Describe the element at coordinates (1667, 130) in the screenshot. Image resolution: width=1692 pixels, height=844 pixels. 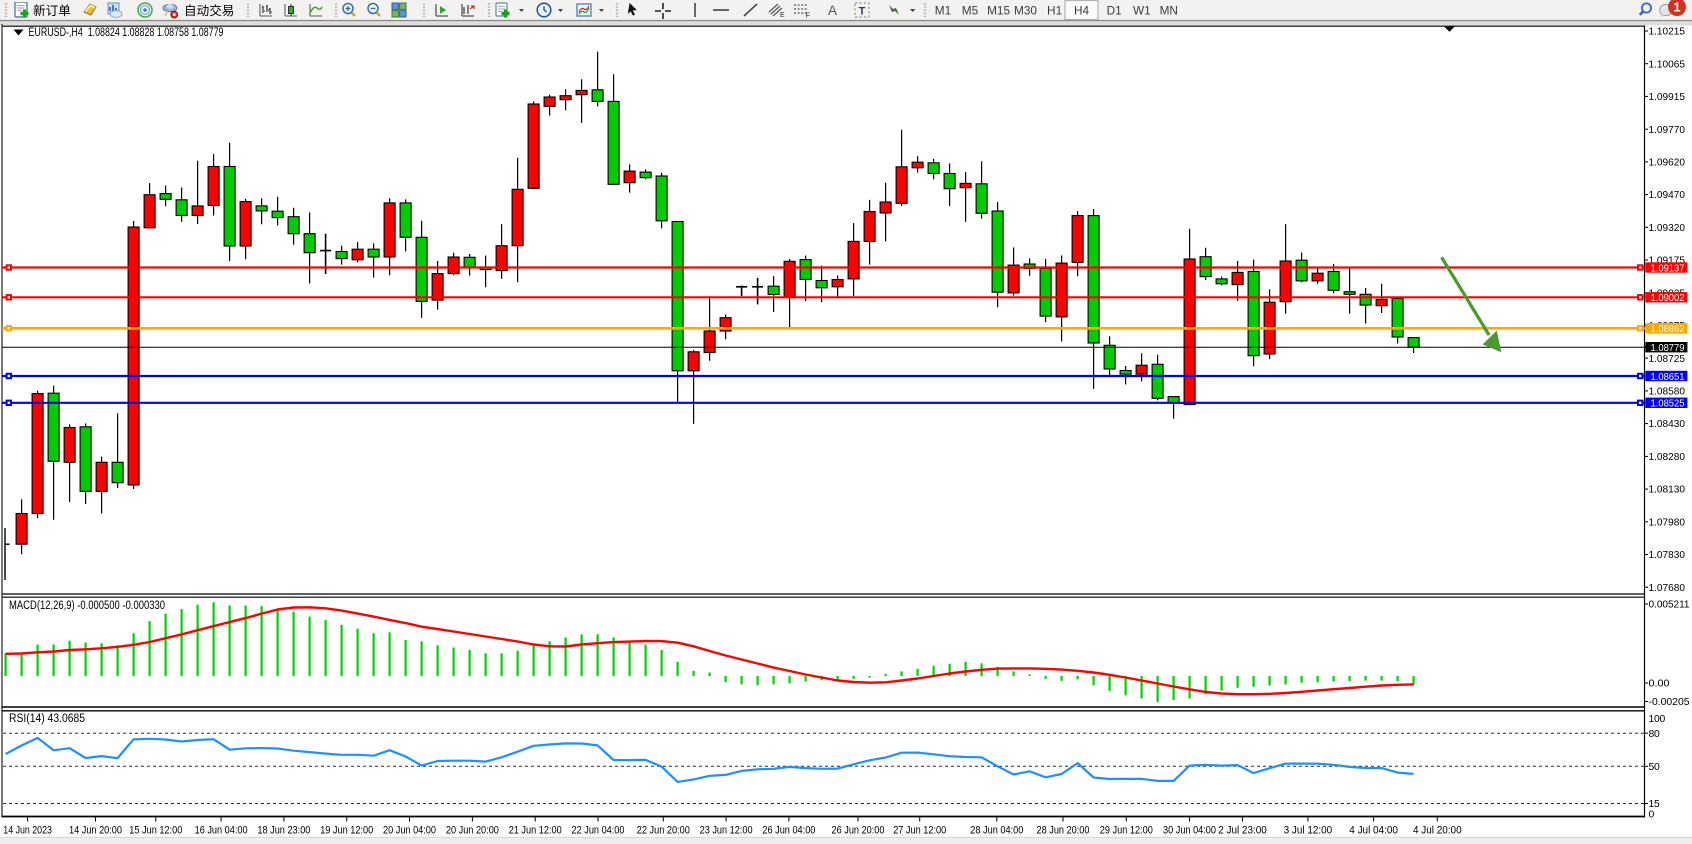
I see `svg-text: 1.09770` at that location.